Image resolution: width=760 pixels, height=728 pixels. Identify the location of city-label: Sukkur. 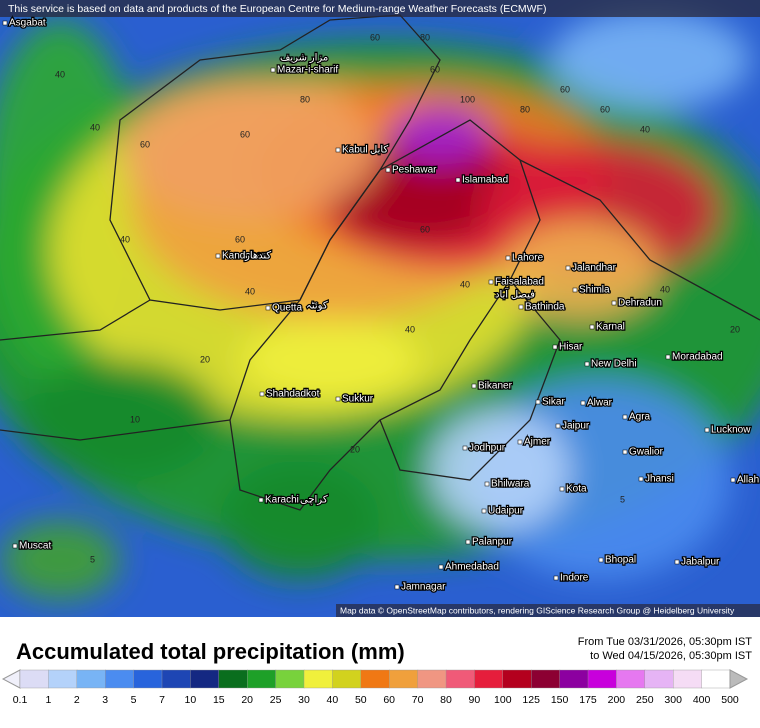
(358, 399).